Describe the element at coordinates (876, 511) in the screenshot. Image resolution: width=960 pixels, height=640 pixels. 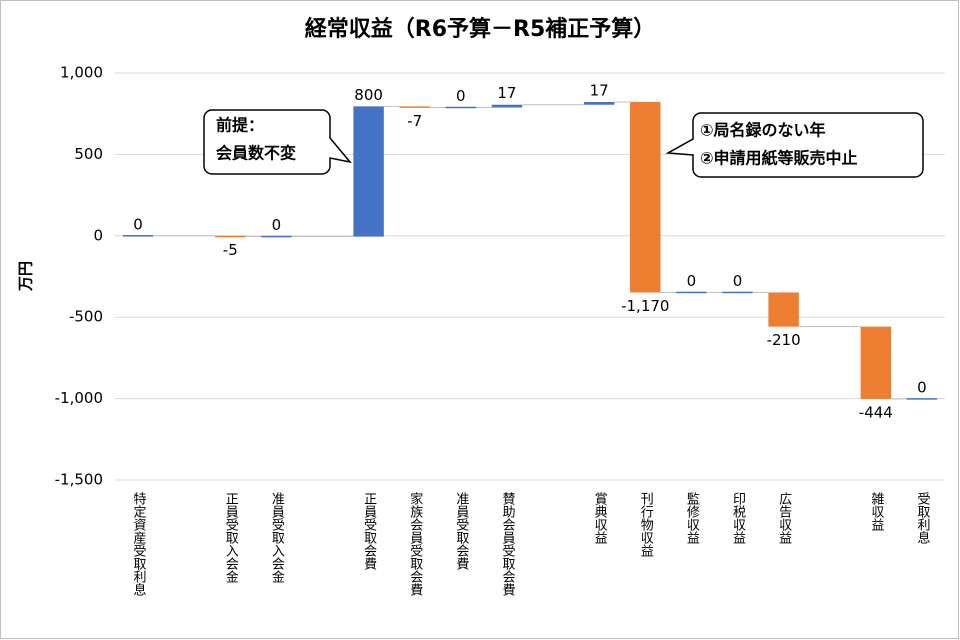
I see `x-tick-label: 雑収益` at that location.